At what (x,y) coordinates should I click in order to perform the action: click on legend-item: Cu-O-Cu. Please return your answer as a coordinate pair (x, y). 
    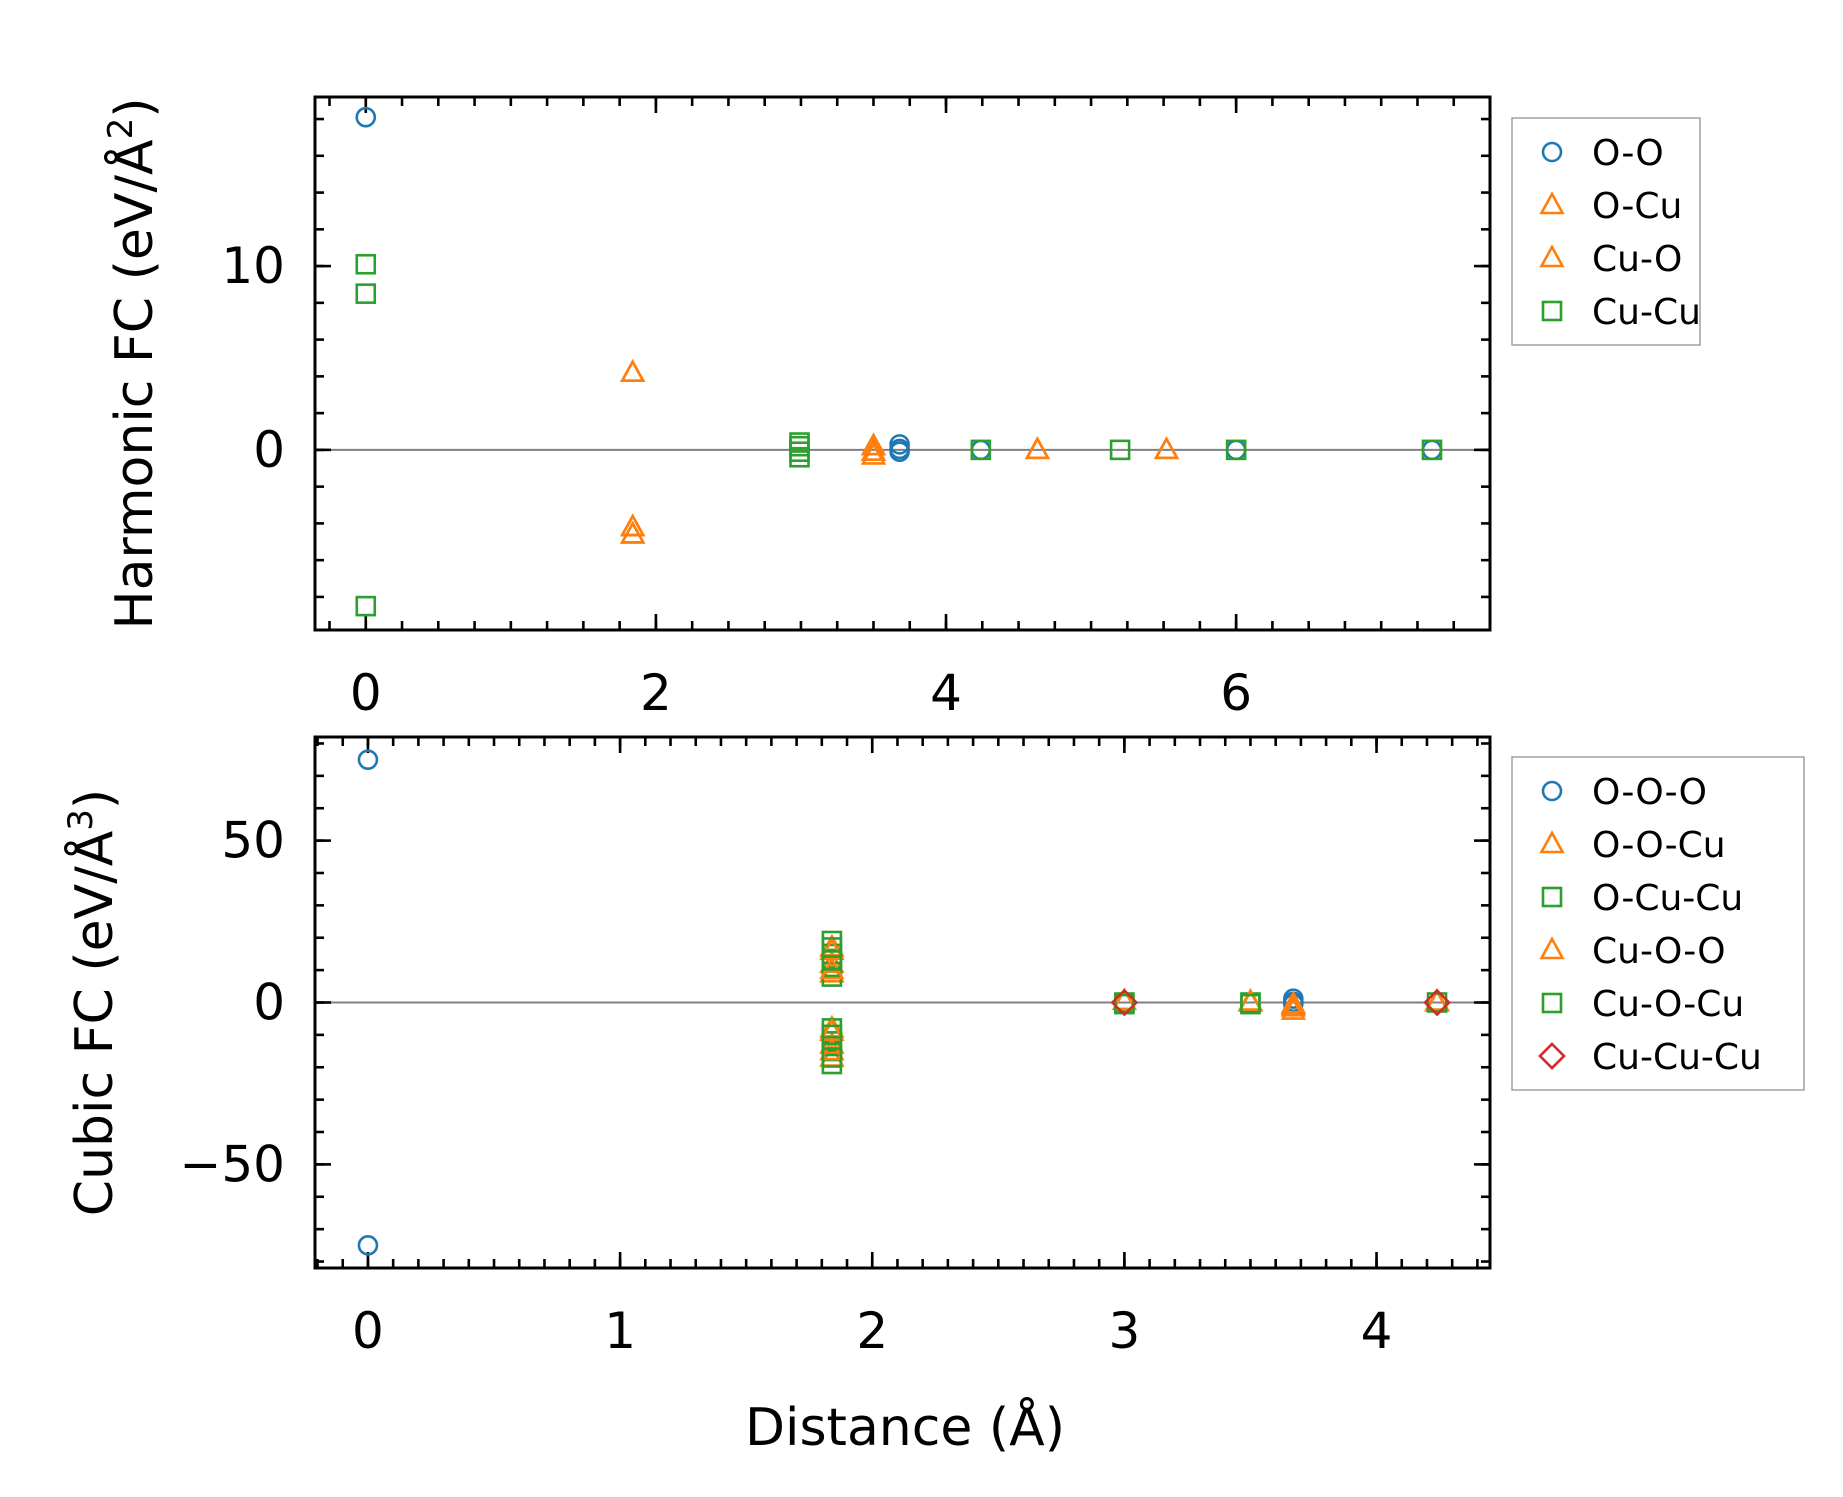
    Looking at the image, I should click on (1642, 1004).